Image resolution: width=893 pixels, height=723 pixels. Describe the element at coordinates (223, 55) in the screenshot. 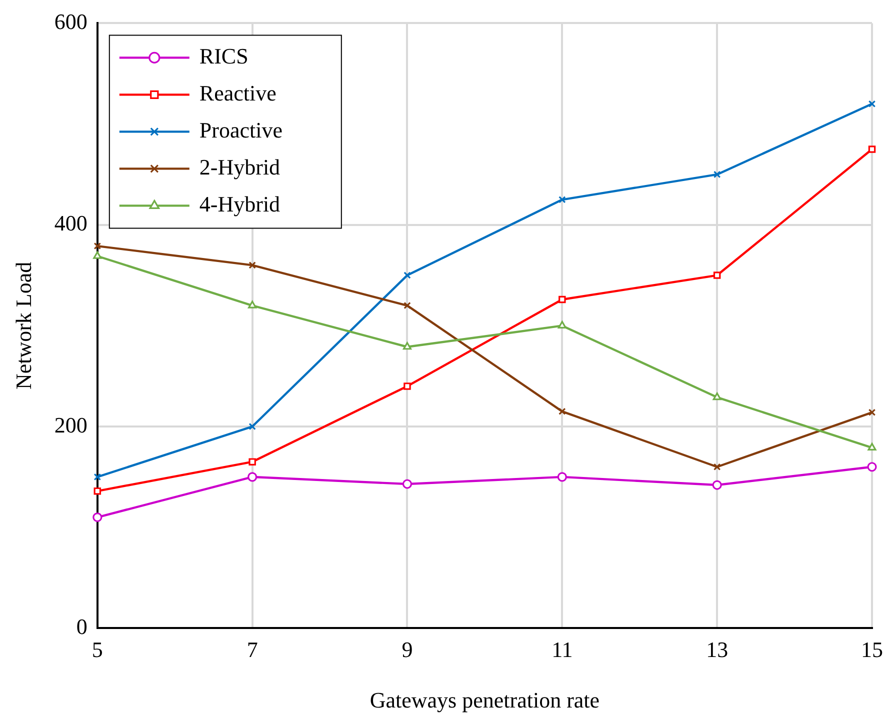

I see `legend-label: RICS` at that location.